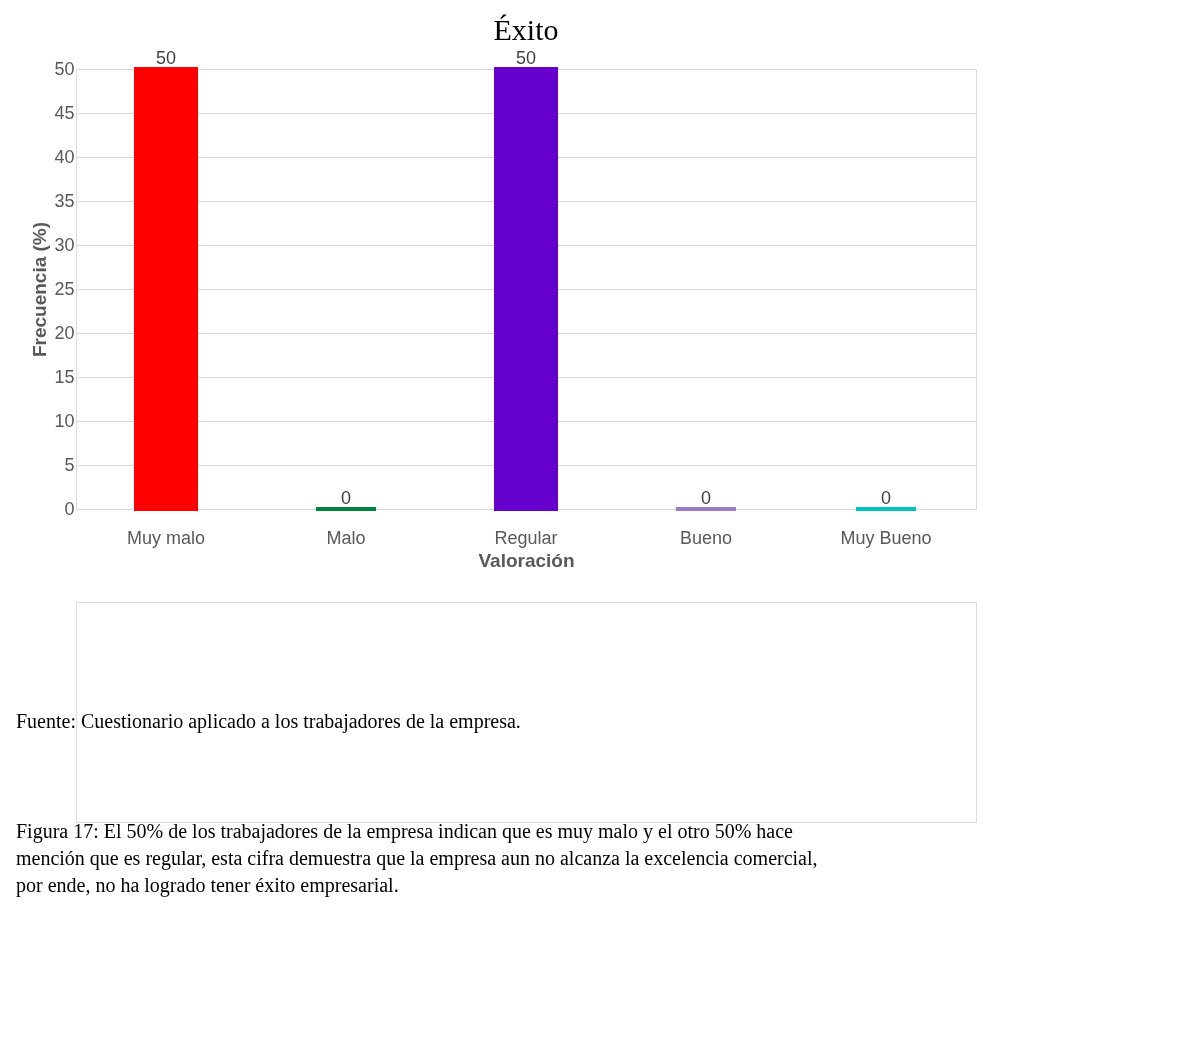 This screenshot has width=1177, height=1050. Describe the element at coordinates (346, 537) in the screenshot. I see `x-tick-label: Malo` at that location.